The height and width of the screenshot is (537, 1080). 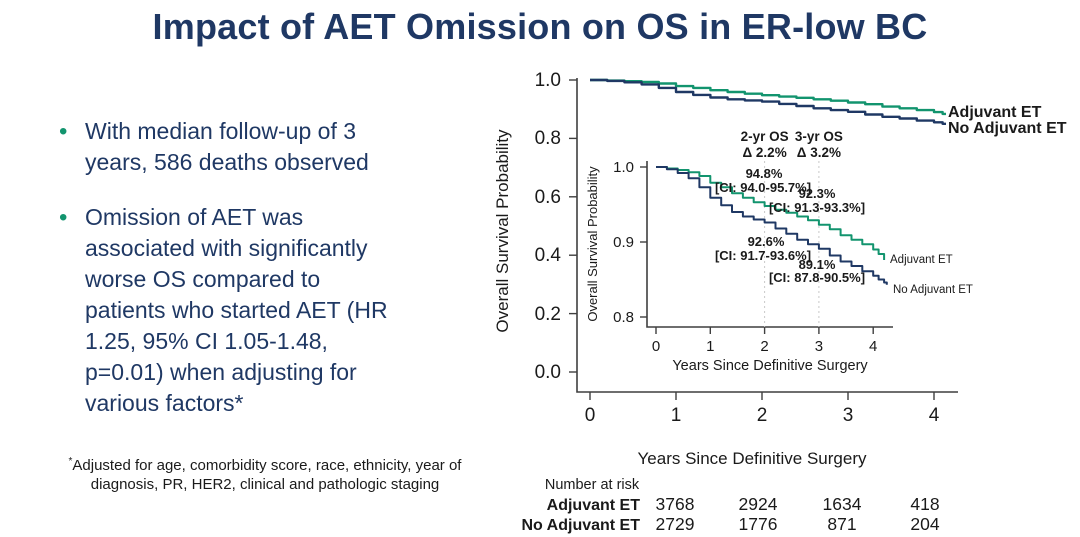 What do you see at coordinates (676, 415) in the screenshot?
I see `main-x-tick-label: 1` at bounding box center [676, 415].